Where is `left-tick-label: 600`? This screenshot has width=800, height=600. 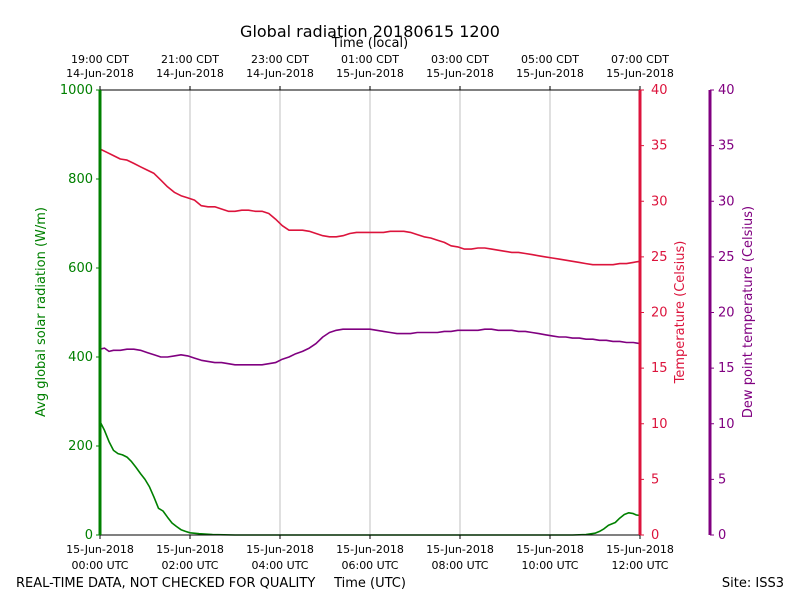
left-tick-label: 600 is located at coordinates (80, 268).